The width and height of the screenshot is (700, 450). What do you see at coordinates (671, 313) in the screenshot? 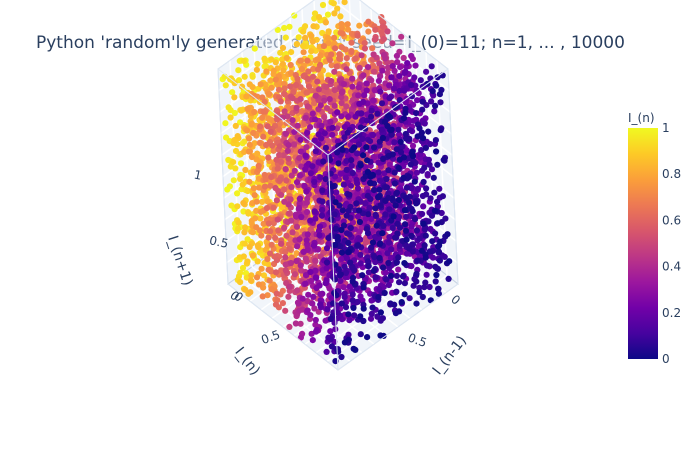
I see `colorbar-tick-label: 0.2` at bounding box center [671, 313].